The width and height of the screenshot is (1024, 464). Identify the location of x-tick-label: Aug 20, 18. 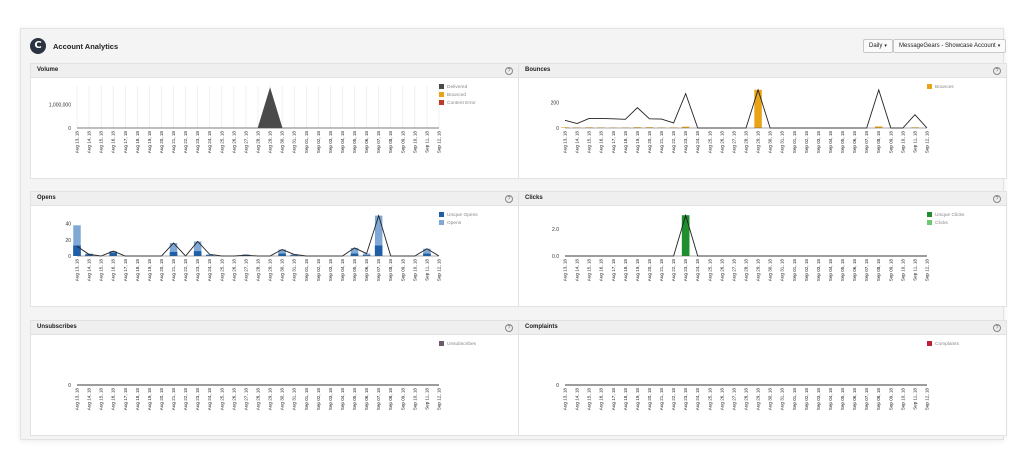
(649, 399).